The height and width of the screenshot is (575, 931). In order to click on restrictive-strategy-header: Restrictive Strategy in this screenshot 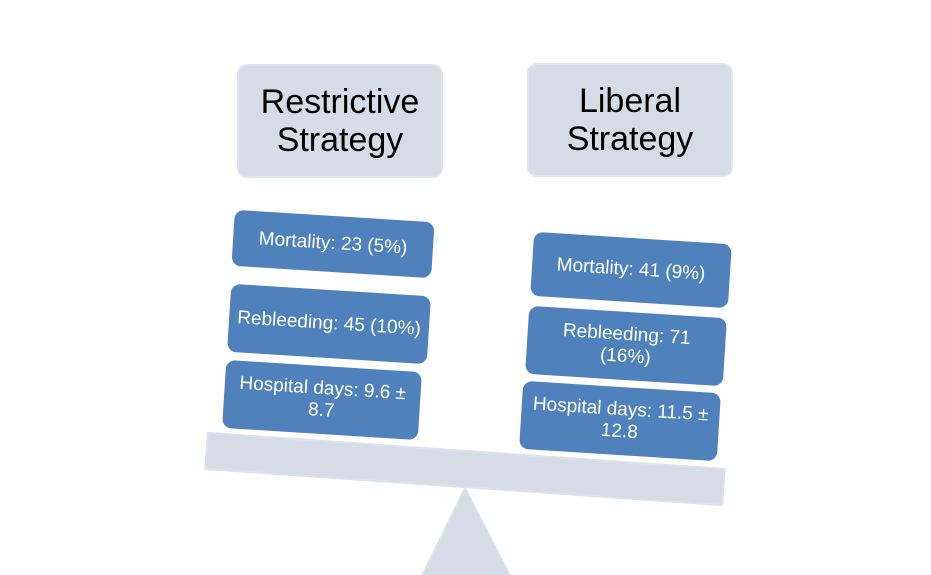, I will do `click(340, 121)`.